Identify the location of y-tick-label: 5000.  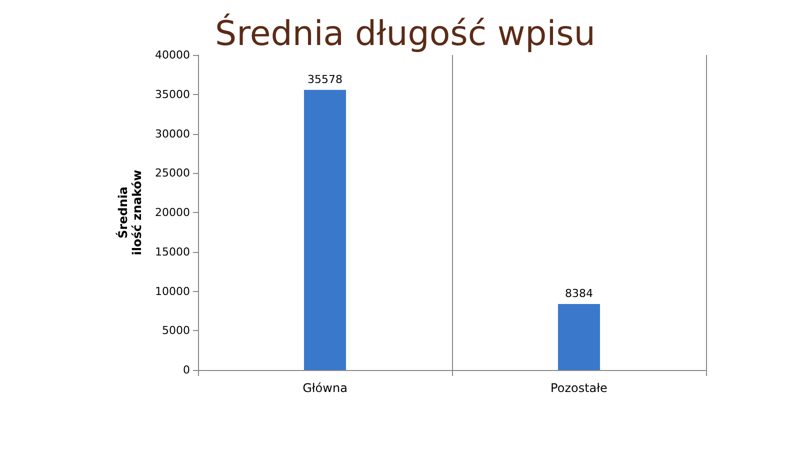
(176, 331).